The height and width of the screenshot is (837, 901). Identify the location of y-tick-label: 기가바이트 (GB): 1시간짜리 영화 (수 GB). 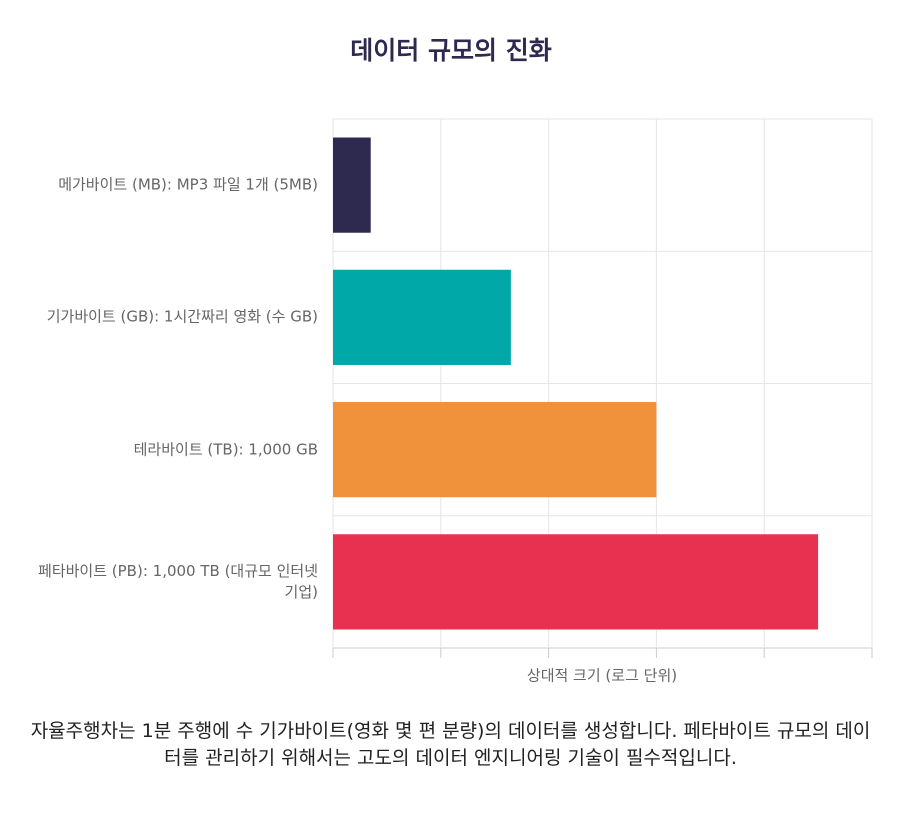
(182, 316).